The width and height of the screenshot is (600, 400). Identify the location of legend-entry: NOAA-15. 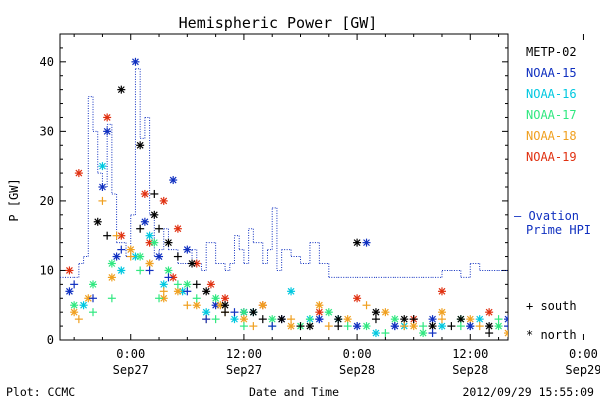
(551, 73).